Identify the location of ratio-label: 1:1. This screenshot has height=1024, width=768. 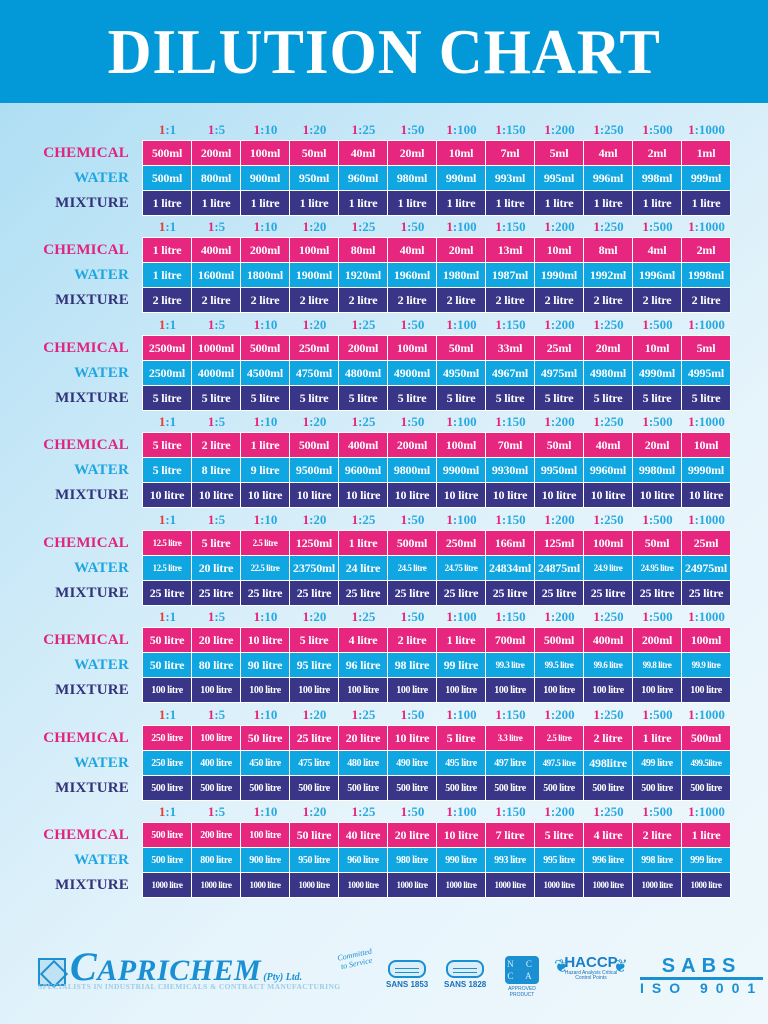
(167, 811).